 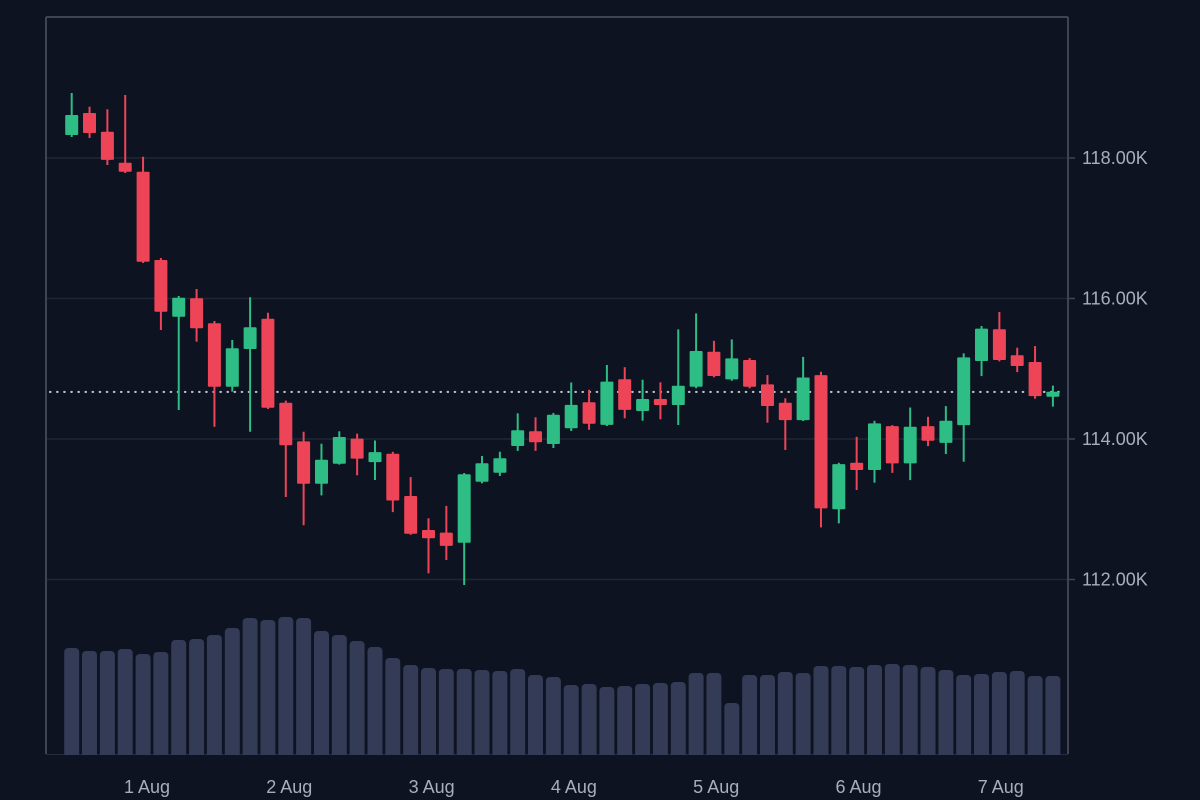 I want to click on y-axis-tick-label: 116.00K, so click(x=1115, y=299).